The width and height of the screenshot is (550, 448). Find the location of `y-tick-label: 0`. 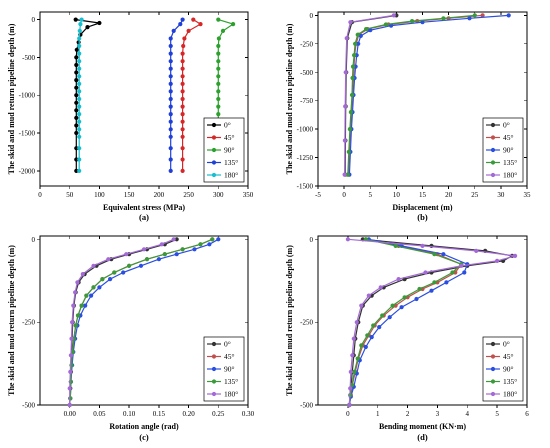

y-tick-label: 0 is located at coordinates (312, 240).